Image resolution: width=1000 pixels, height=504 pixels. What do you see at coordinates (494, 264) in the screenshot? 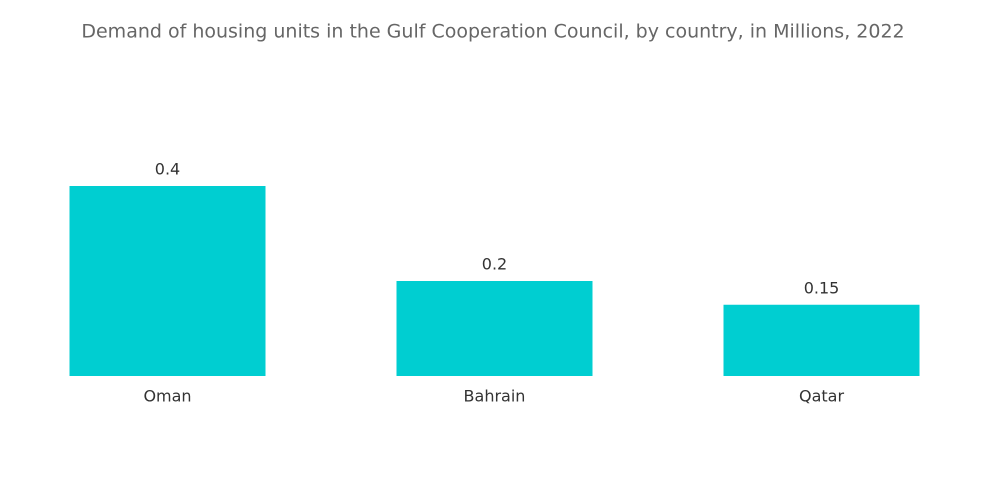
I see `value-label: 0.2` at bounding box center [494, 264].